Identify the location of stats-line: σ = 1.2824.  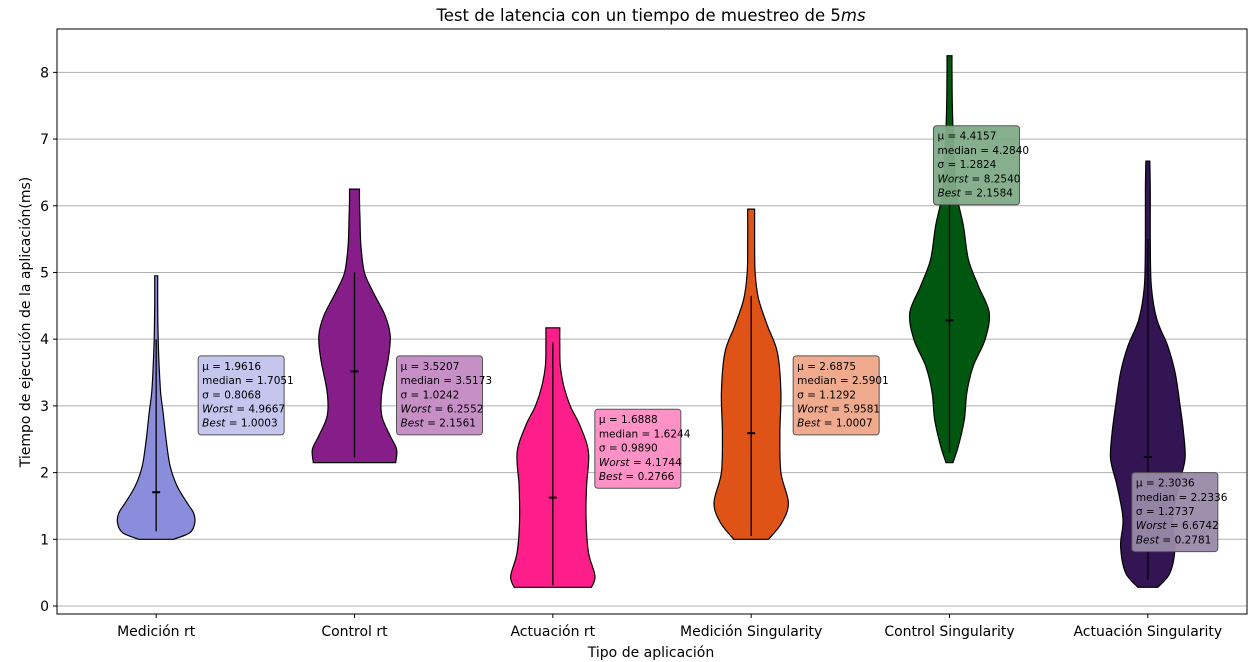
(967, 165).